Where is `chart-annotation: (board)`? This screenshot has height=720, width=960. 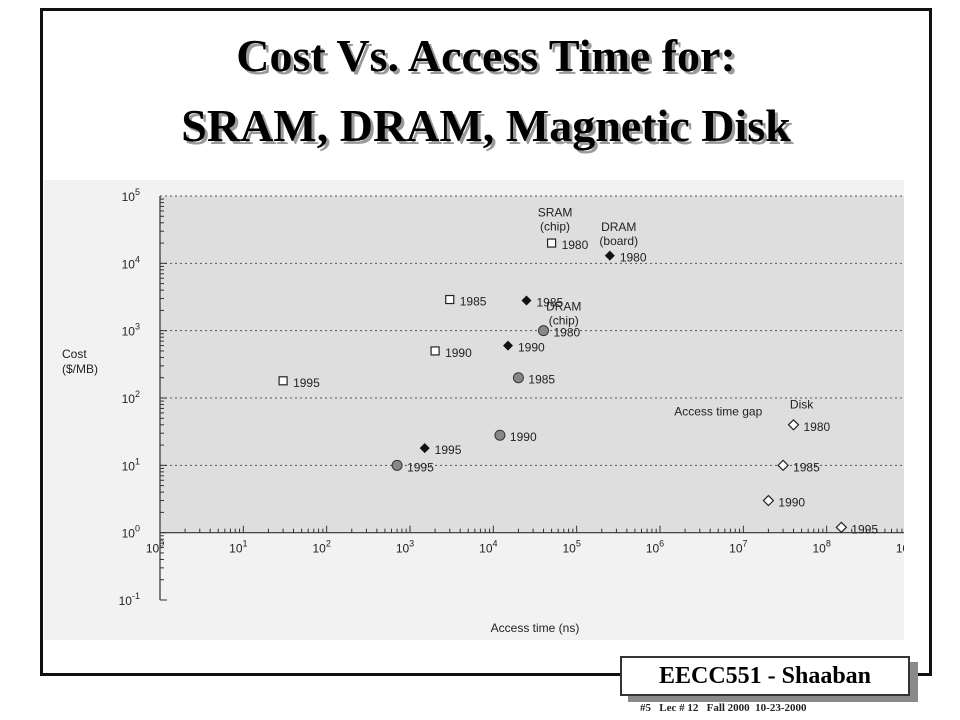
chart-annotation: (board) is located at coordinates (618, 241).